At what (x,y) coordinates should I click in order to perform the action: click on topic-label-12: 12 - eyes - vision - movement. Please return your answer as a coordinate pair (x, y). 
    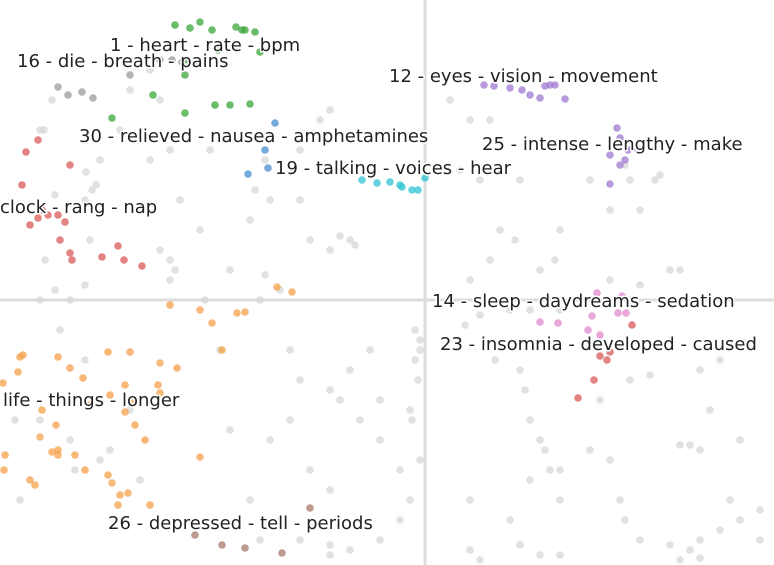
    Looking at the image, I should click on (523, 76).